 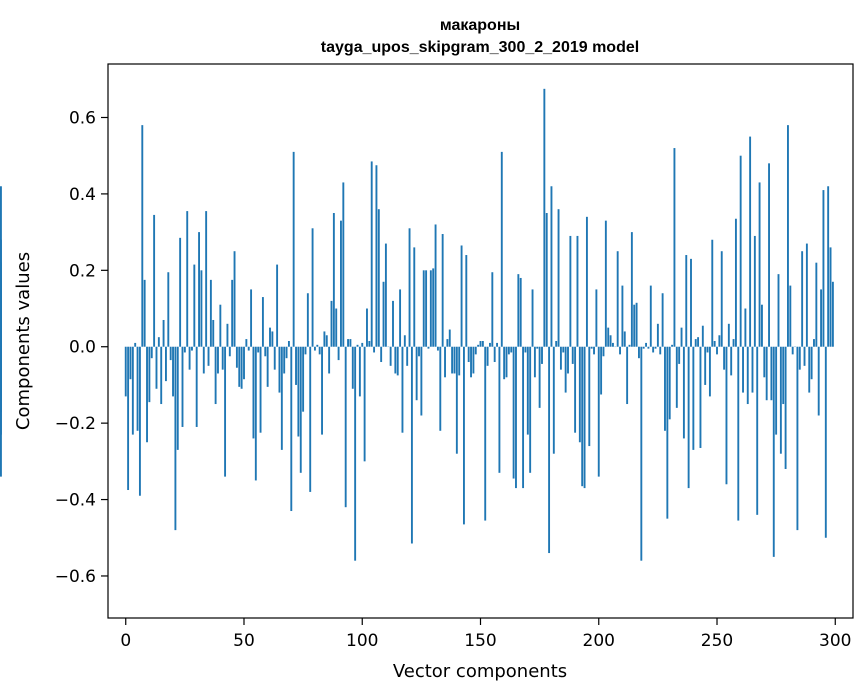 I want to click on y-tick-label: −0.2, so click(x=75, y=424).